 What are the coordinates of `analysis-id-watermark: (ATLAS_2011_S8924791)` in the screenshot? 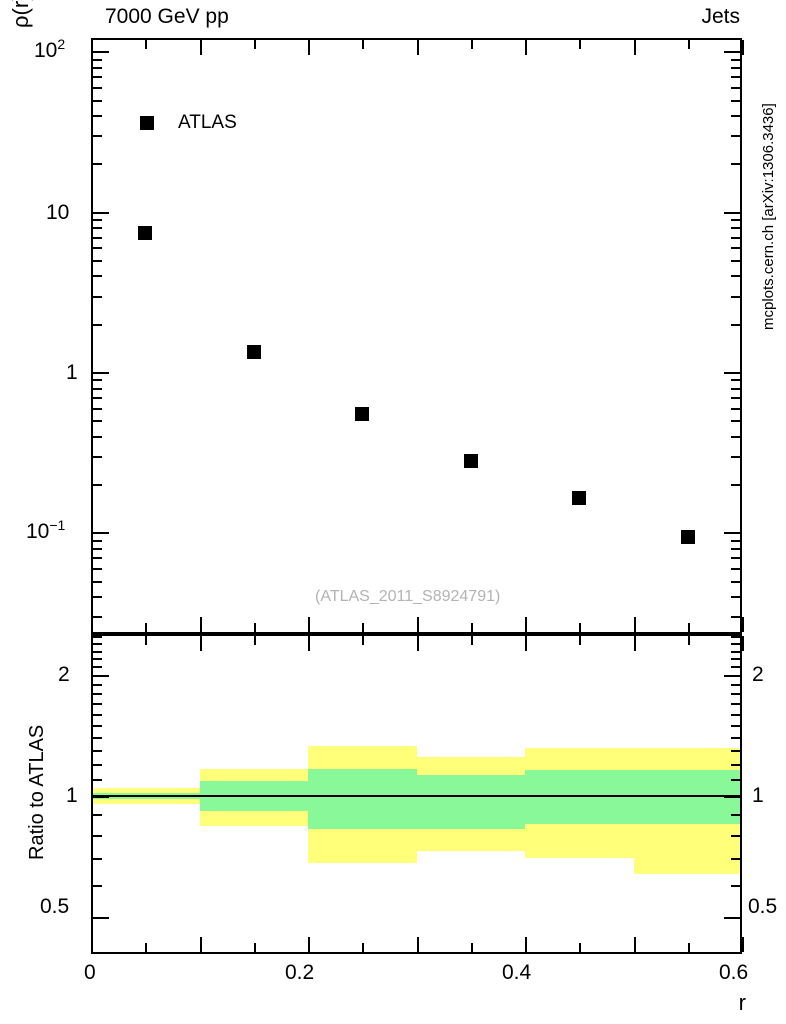 It's located at (408, 596).